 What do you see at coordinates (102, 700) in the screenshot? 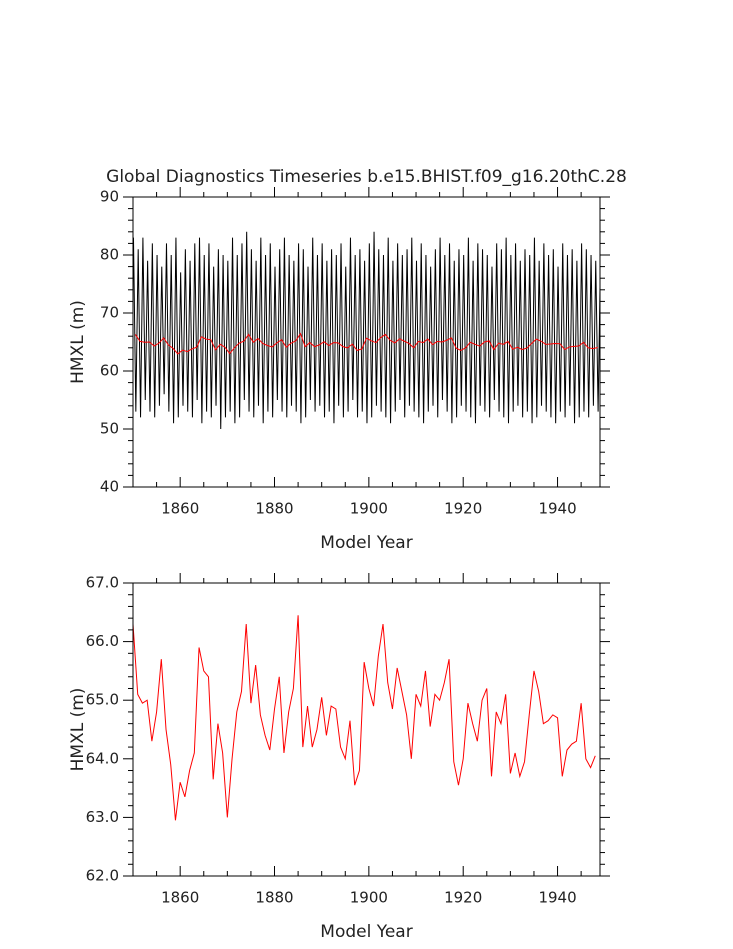
I see `y-tick-label: 65.0` at bounding box center [102, 700].